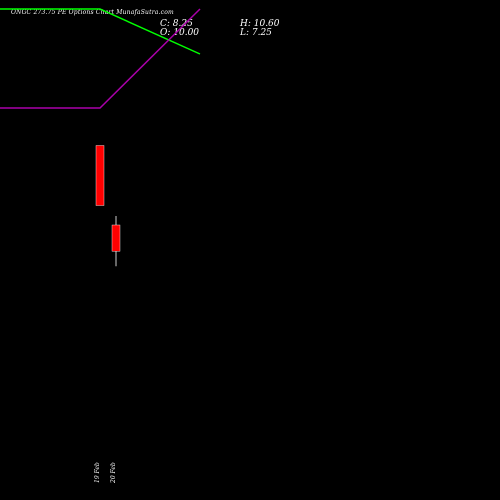 The image size is (500, 500). Describe the element at coordinates (256, 33) in the screenshot. I see `low-value: L: 7.25` at that location.